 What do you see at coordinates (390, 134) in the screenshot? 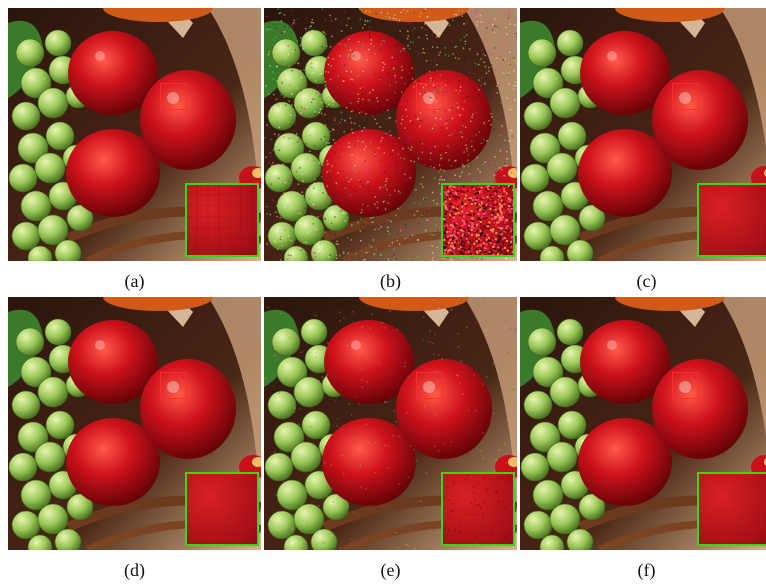
I see `panel-b` at bounding box center [390, 134].